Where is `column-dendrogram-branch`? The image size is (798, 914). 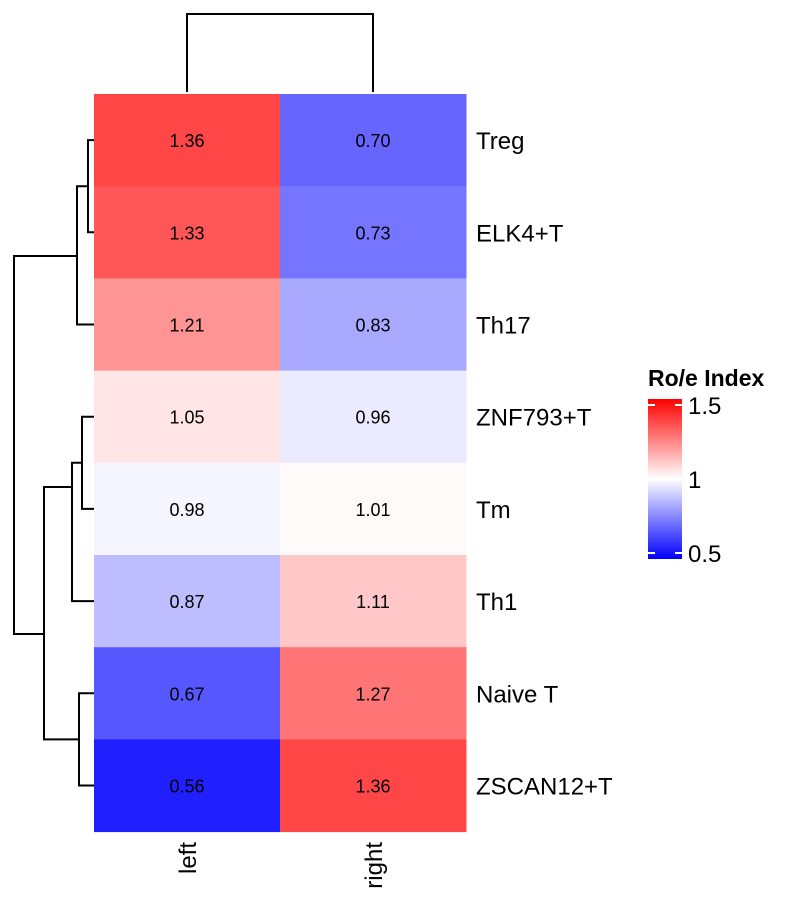
column-dendrogram-branch is located at coordinates (280, 52).